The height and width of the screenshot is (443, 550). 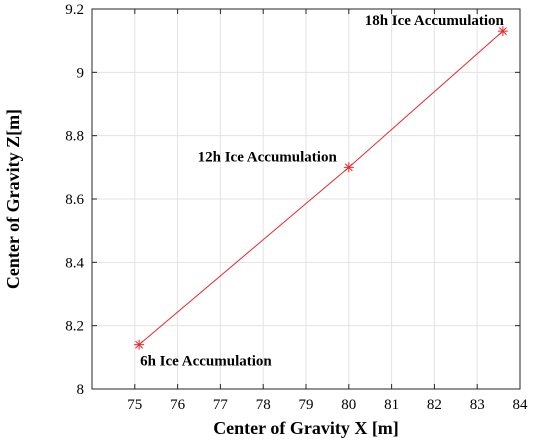 What do you see at coordinates (306, 405) in the screenshot?
I see `x-tick-label: 79` at bounding box center [306, 405].